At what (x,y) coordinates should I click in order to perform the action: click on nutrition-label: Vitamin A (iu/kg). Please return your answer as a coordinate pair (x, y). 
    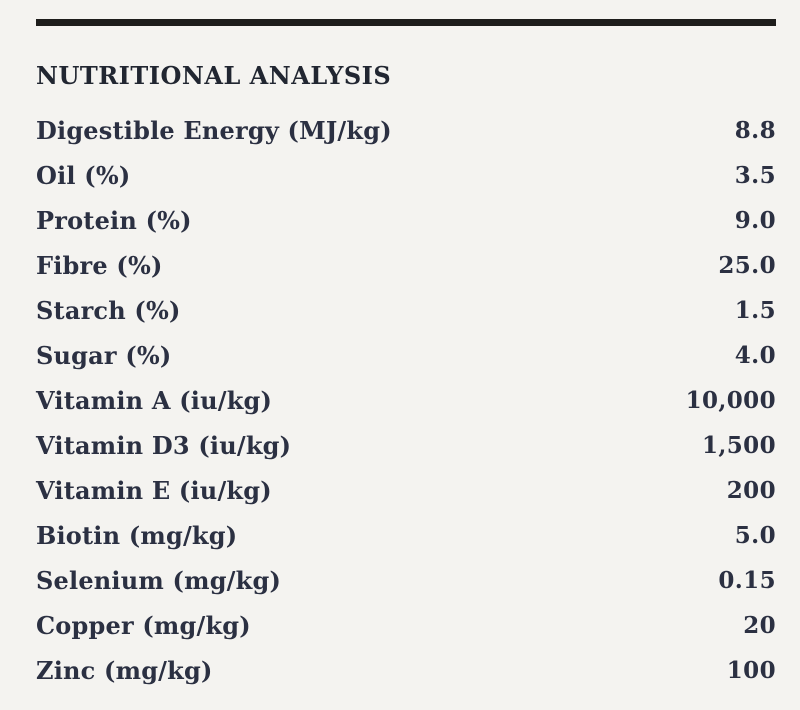
    Looking at the image, I should click on (154, 400).